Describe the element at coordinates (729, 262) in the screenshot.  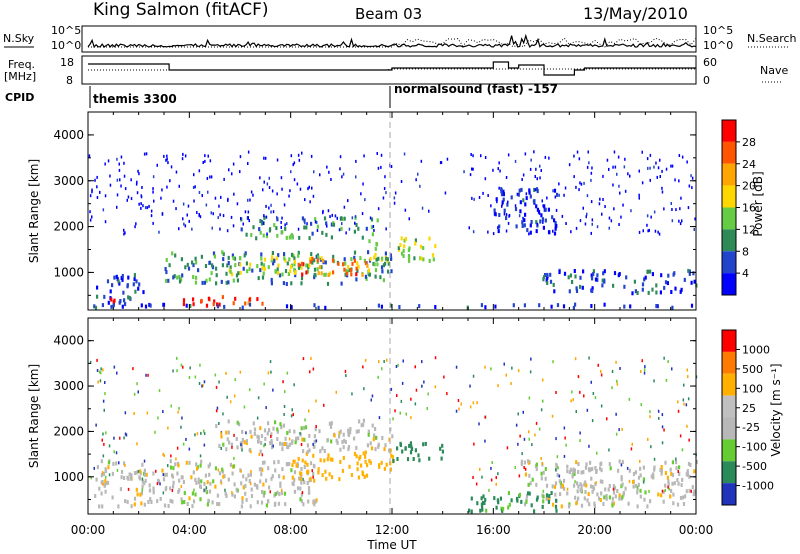
I see `power-colorbar-swatch` at that location.